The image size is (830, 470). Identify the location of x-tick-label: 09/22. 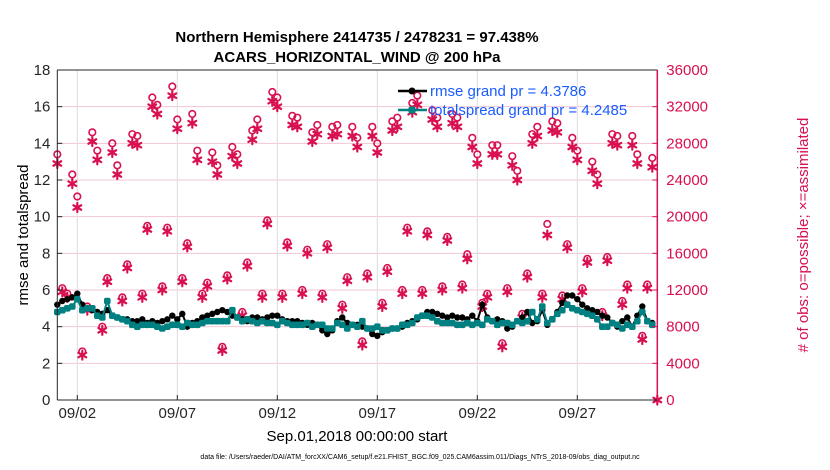
(478, 413).